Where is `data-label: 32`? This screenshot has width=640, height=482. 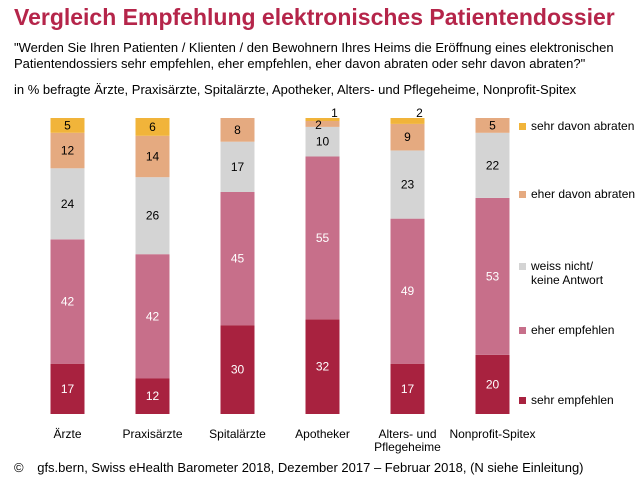 data-label: 32 is located at coordinates (323, 367).